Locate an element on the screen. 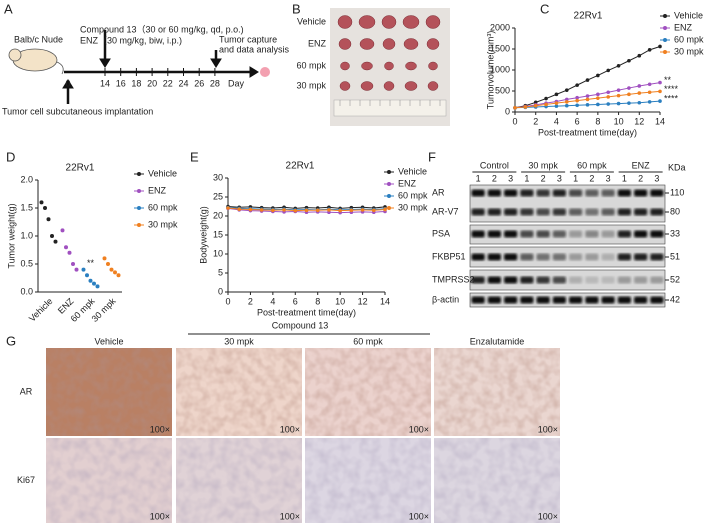  y-axis-label: Tumor weight(g) is located at coordinates (11, 235).